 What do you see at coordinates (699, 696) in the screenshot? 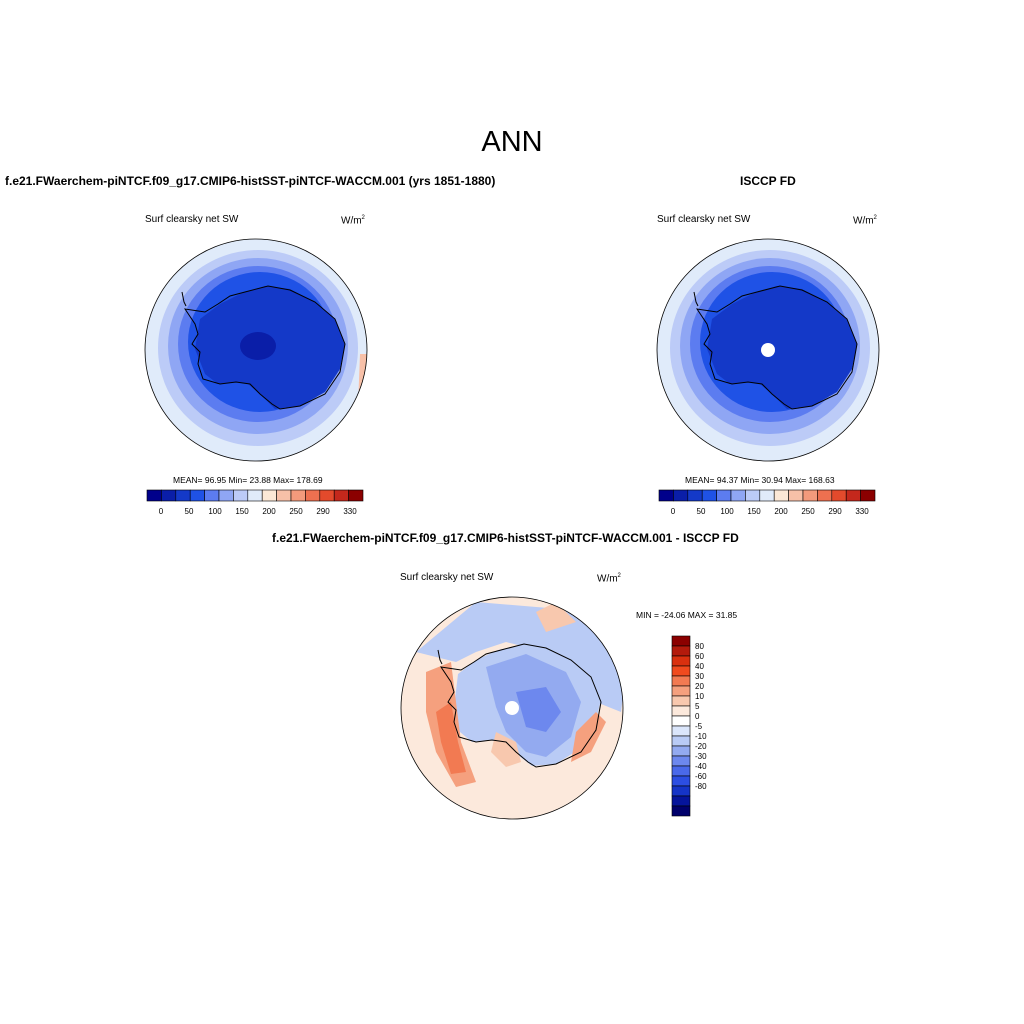
I see `colorbar-tick-label: 10` at bounding box center [699, 696].